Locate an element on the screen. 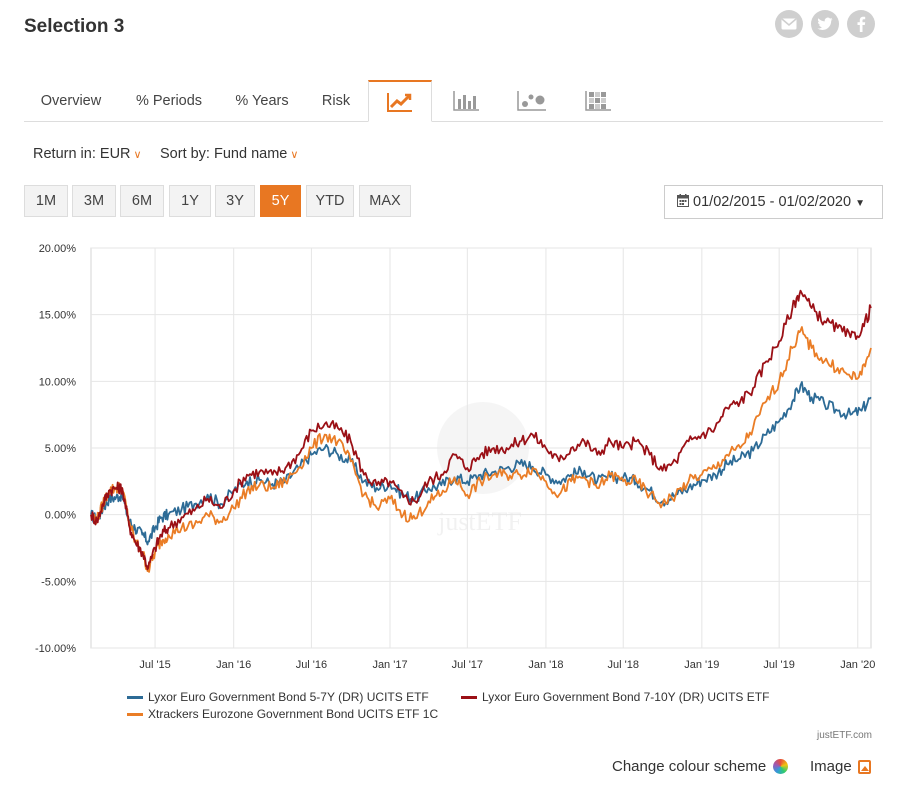 Image resolution: width=913 pixels, height=800 pixels. x-tick-label: Jan '17 is located at coordinates (389, 665).